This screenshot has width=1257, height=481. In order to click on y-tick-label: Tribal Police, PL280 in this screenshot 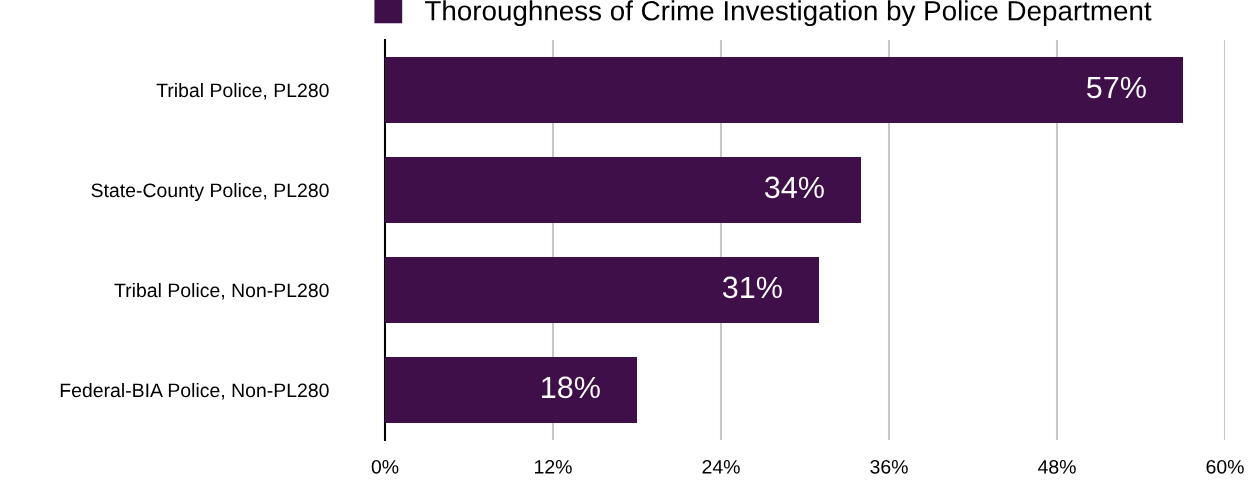, I will do `click(242, 91)`.